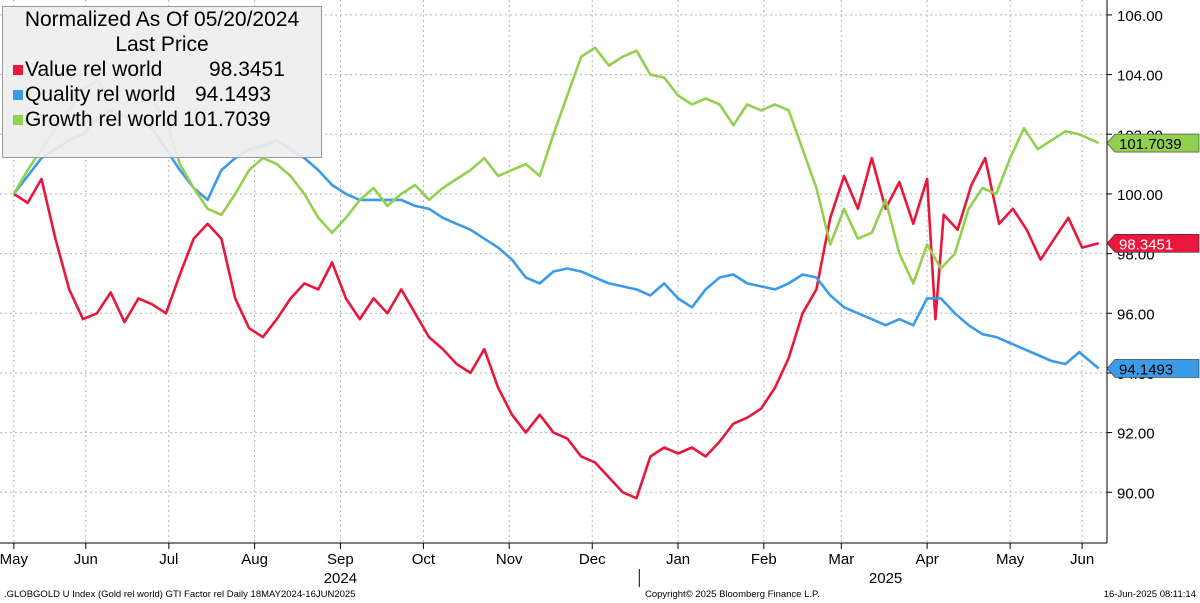 The height and width of the screenshot is (603, 1200). I want to click on x-tick-label: Oct, so click(424, 559).